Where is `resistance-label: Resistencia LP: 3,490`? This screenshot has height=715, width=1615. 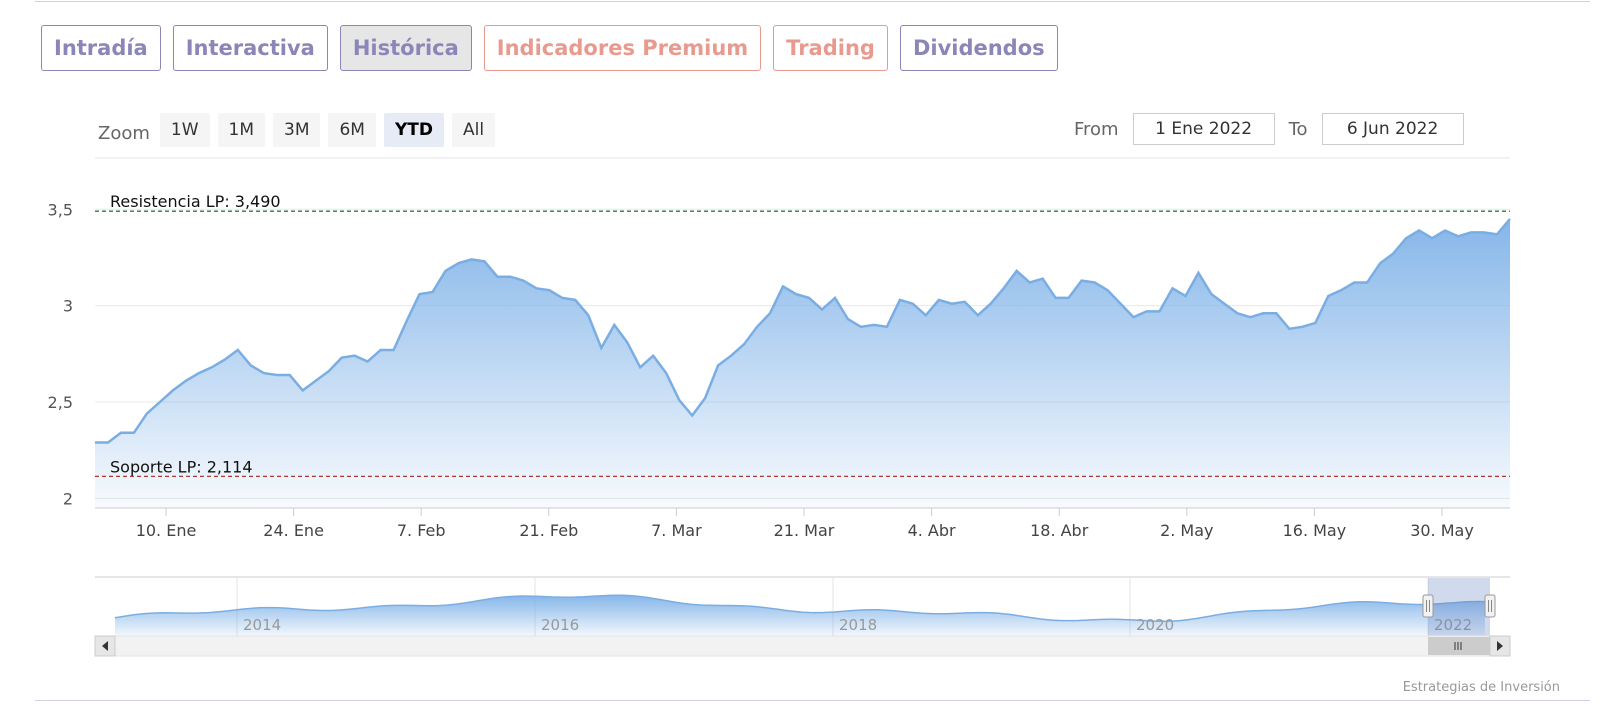 resistance-label: Resistencia LP: 3,490 is located at coordinates (195, 201).